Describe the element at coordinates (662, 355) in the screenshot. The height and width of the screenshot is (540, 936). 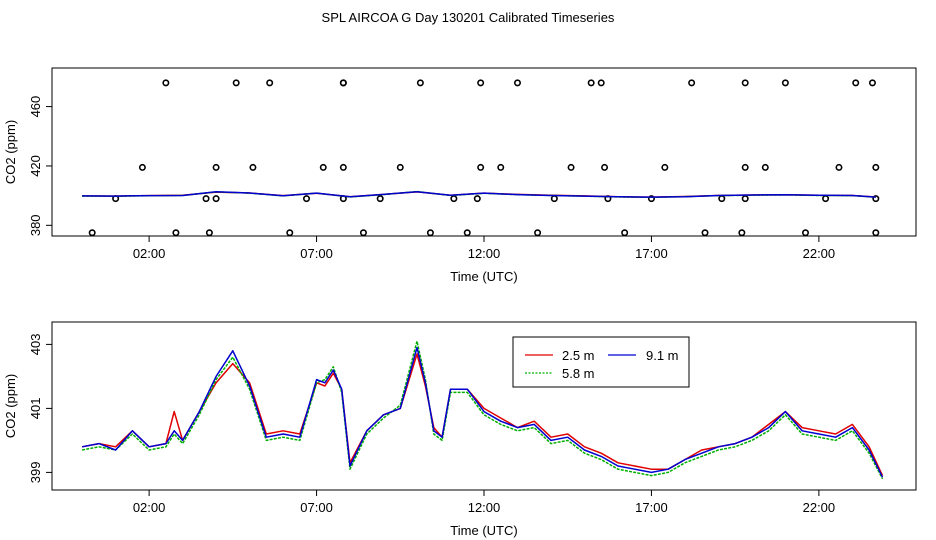
I see `legend-label-9-1m: 9.1 m` at that location.